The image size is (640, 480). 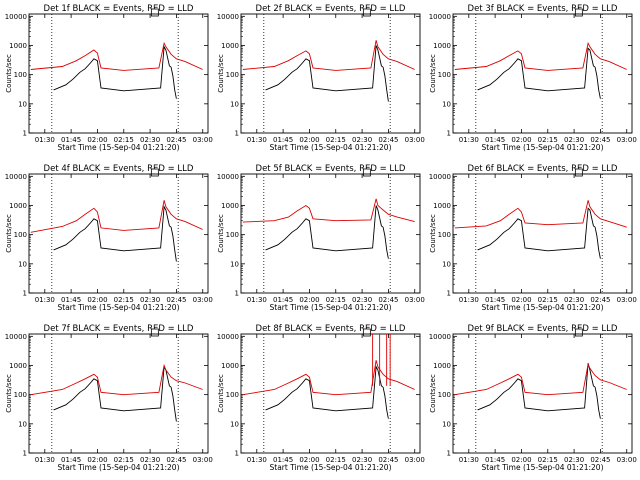 I want to click on chart-title: Det 3f BLACK = Events, RED = LLD, so click(x=543, y=9).